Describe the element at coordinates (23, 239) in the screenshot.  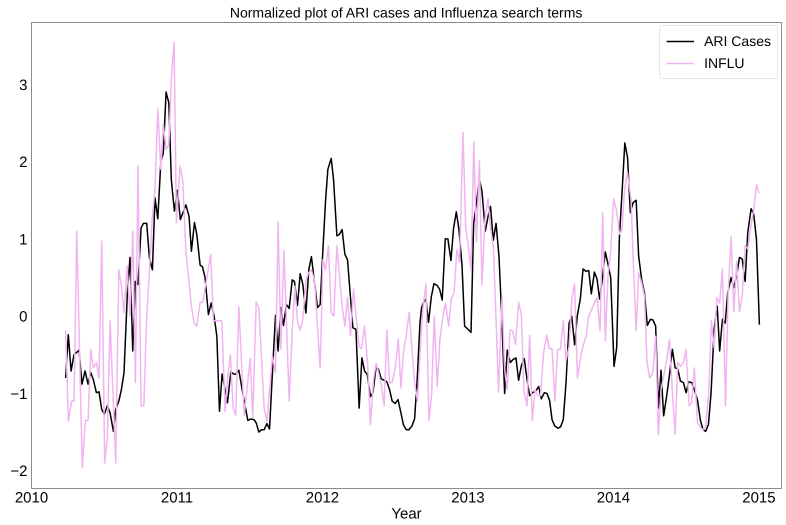
I see `y-tick-label: 1` at that location.